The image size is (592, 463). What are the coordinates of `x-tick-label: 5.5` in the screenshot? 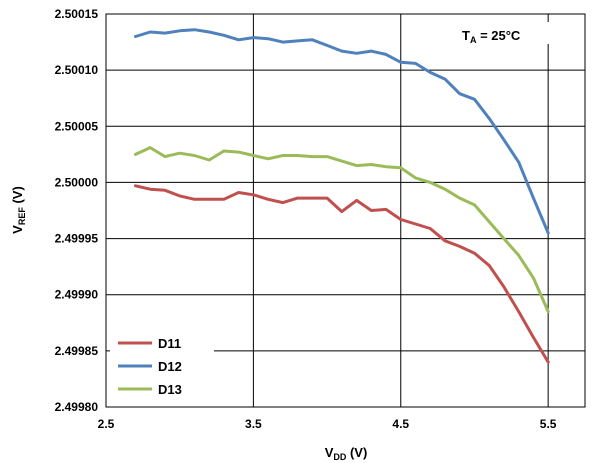 It's located at (548, 424).